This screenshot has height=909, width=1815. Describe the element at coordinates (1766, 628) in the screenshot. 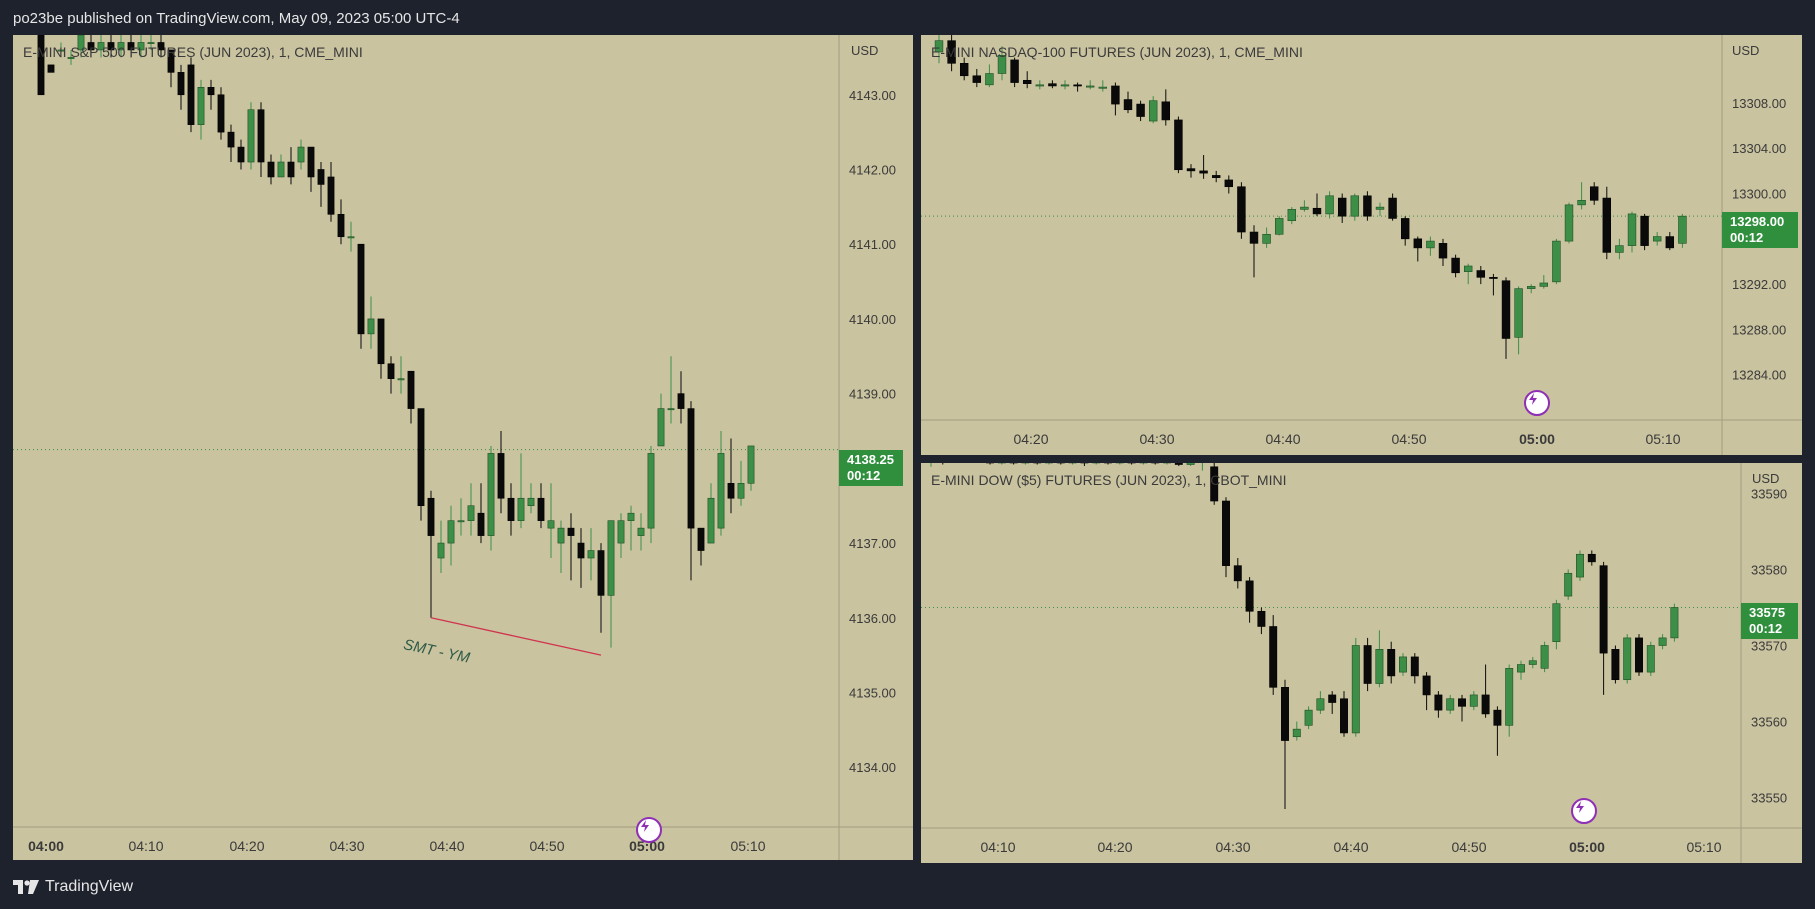

I see `countdown-ym: 00:12` at that location.